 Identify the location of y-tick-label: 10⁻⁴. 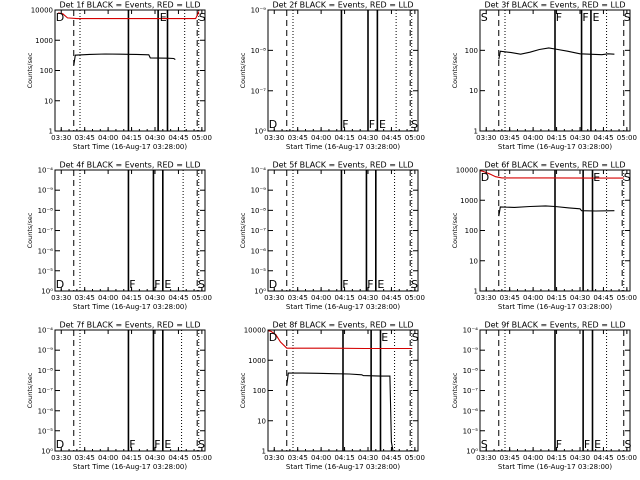
(46, 331).